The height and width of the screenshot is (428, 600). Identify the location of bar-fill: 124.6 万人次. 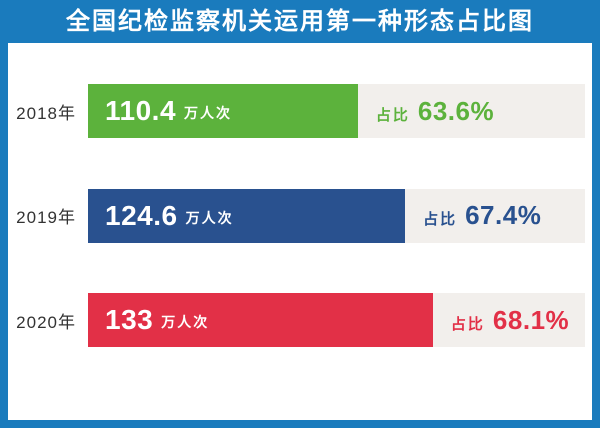
(247, 215).